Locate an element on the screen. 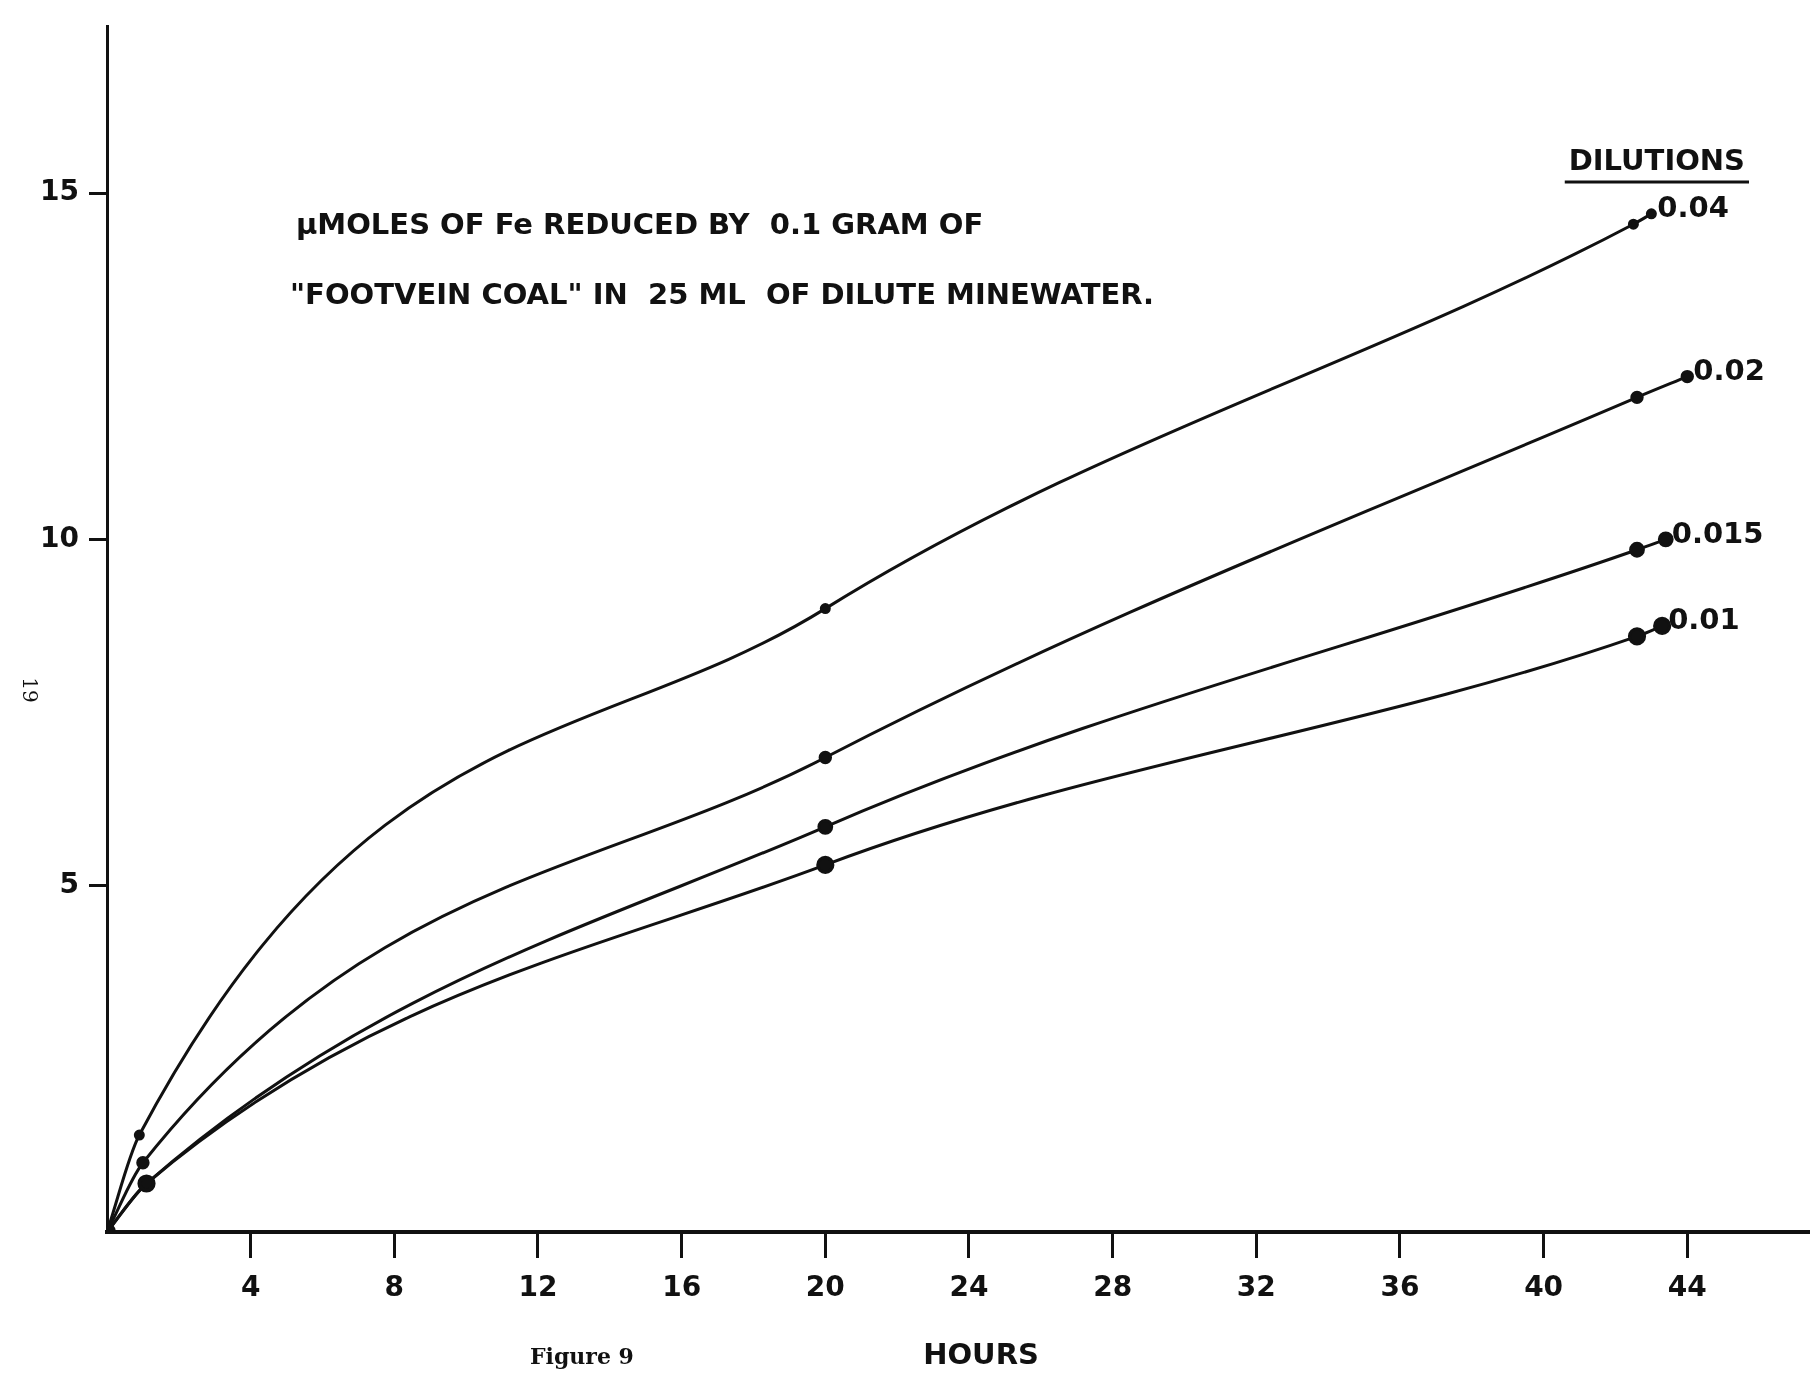 Image resolution: width=1820 pixels, height=1376 pixels. x-tick-label: 8 is located at coordinates (394, 1287).